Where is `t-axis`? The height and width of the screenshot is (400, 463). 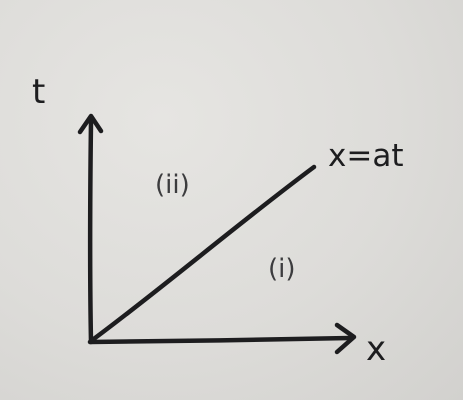 t-axis is located at coordinates (90, 229).